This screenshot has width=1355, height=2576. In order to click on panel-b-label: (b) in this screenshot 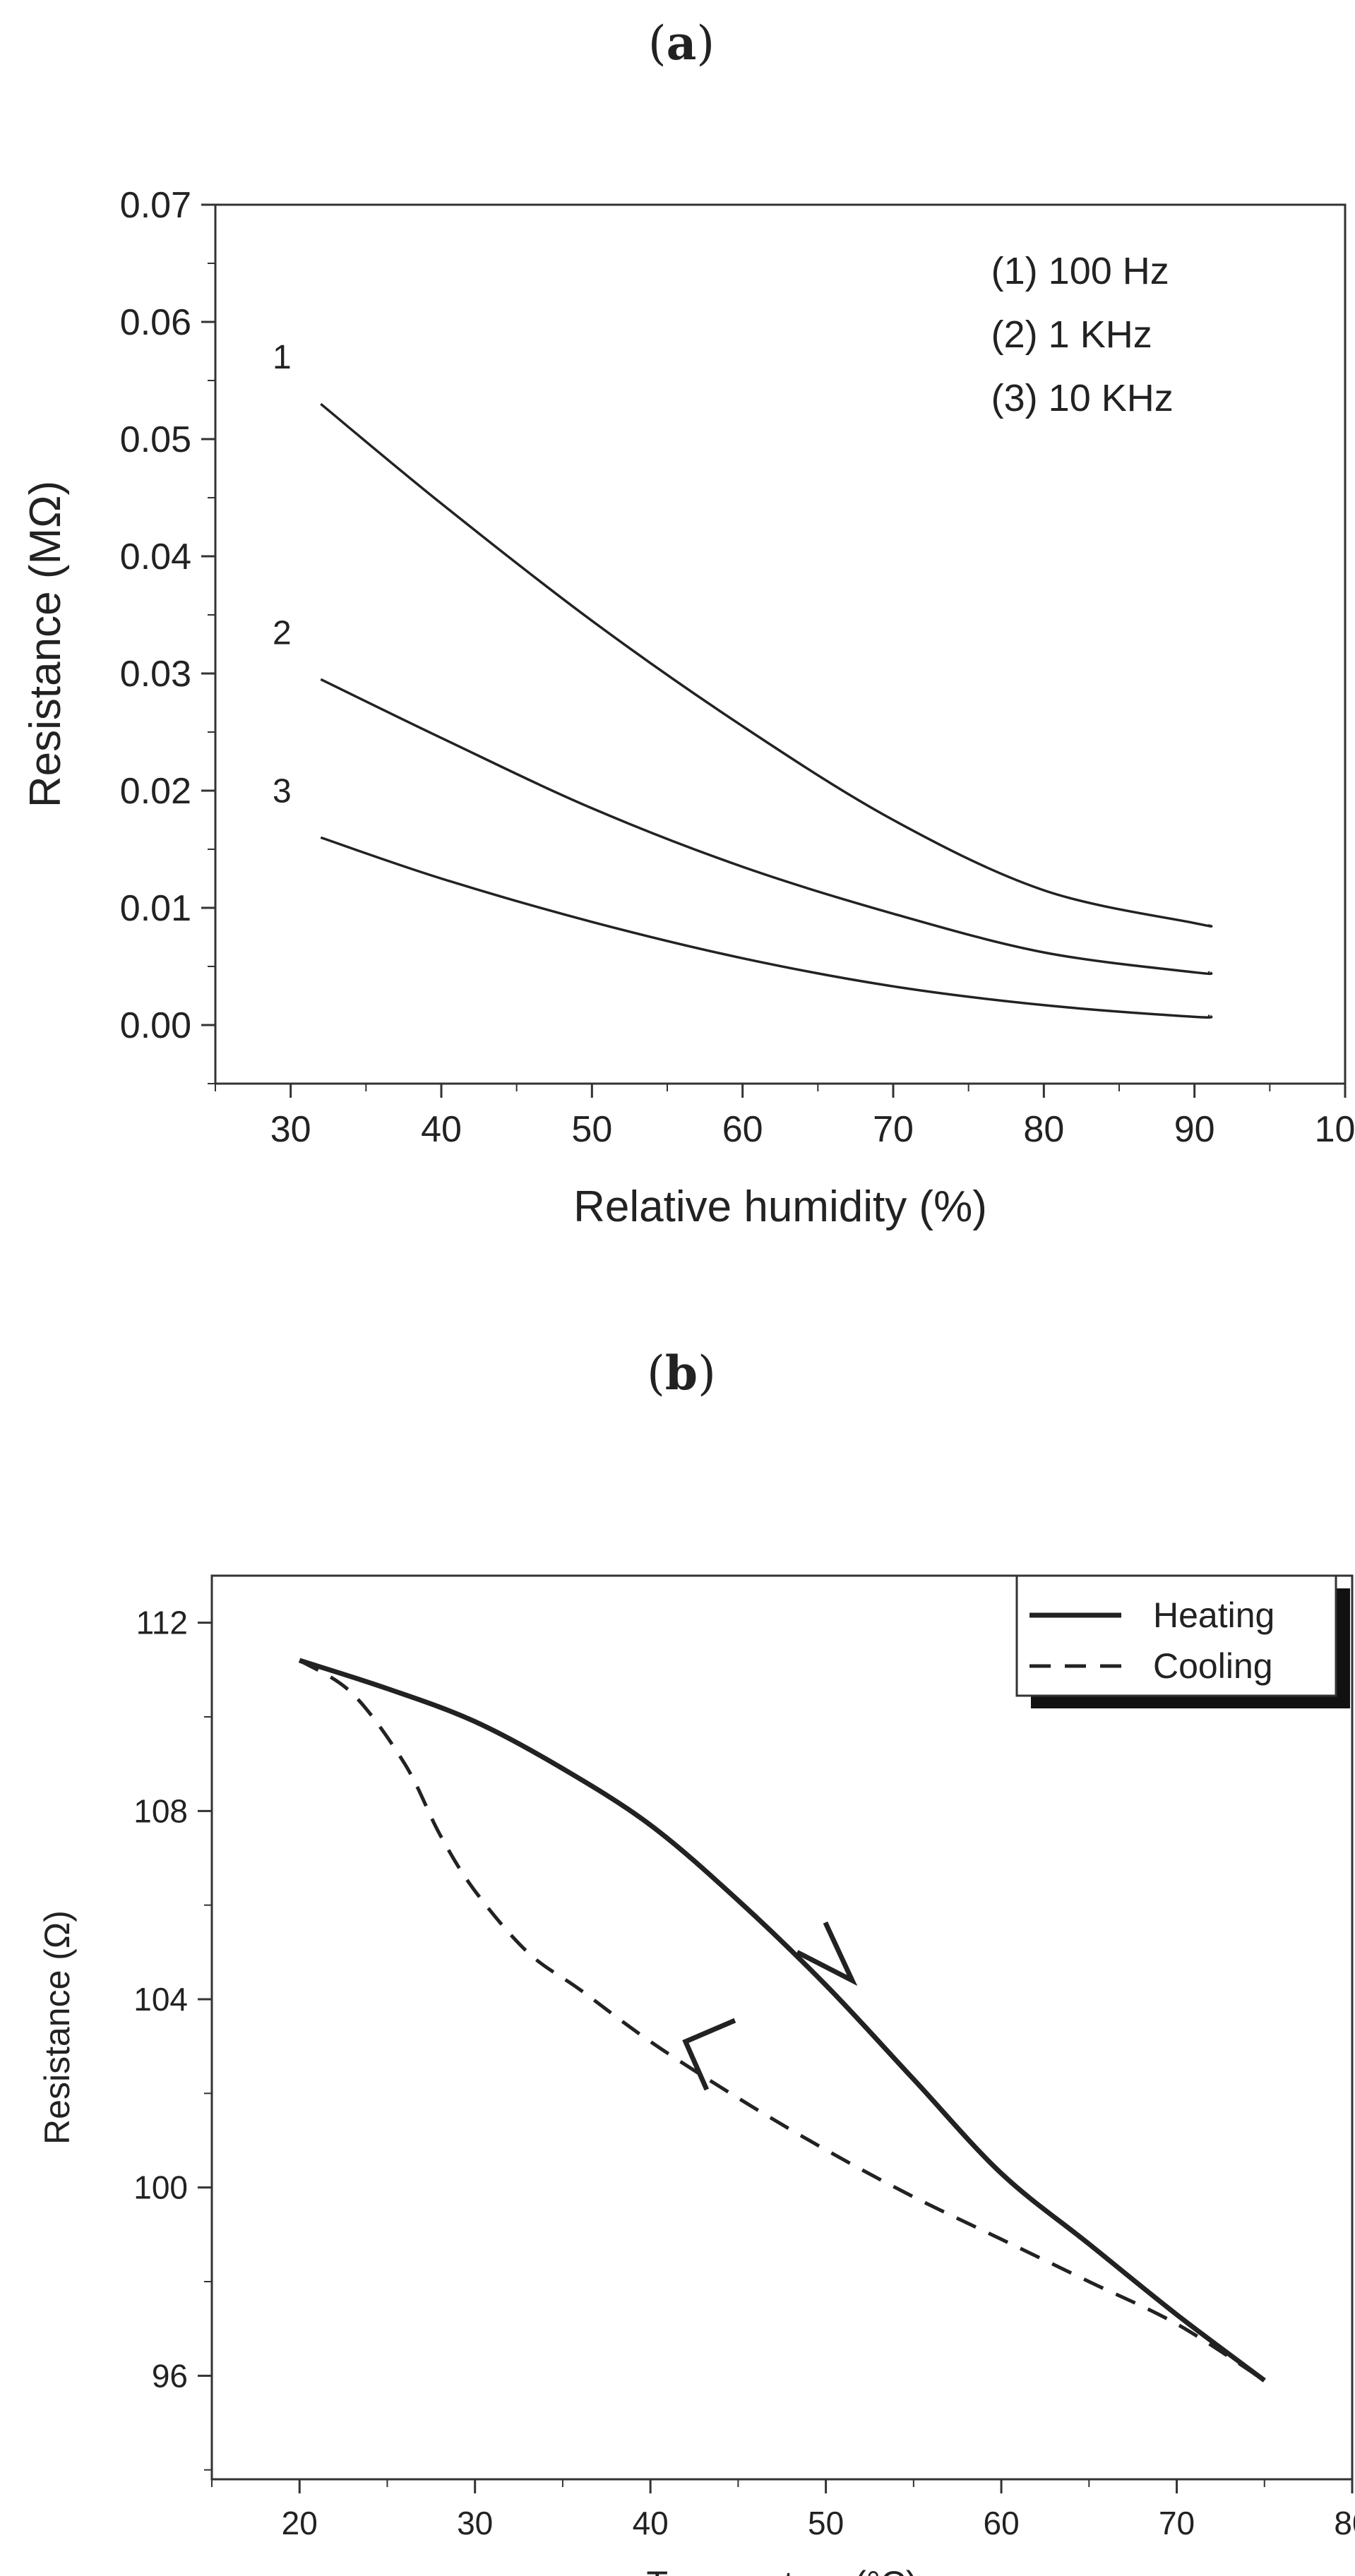, I will do `click(681, 1373)`.